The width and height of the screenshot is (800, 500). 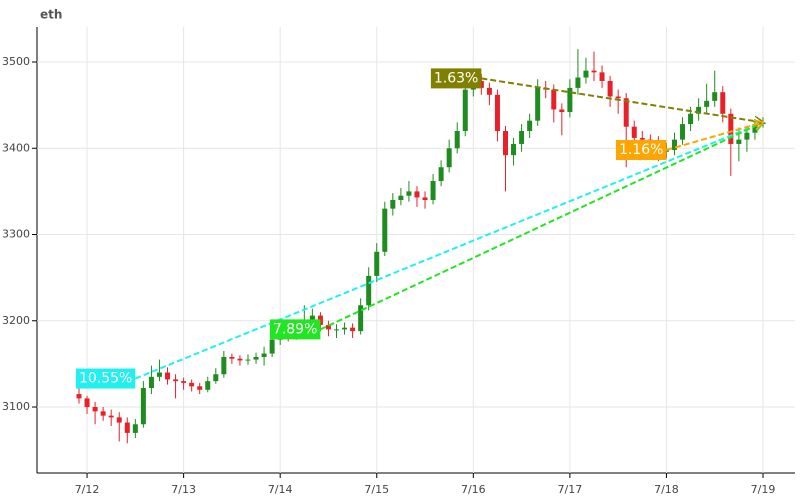 I want to click on x-tick-label: 7/13, so click(x=183, y=489).